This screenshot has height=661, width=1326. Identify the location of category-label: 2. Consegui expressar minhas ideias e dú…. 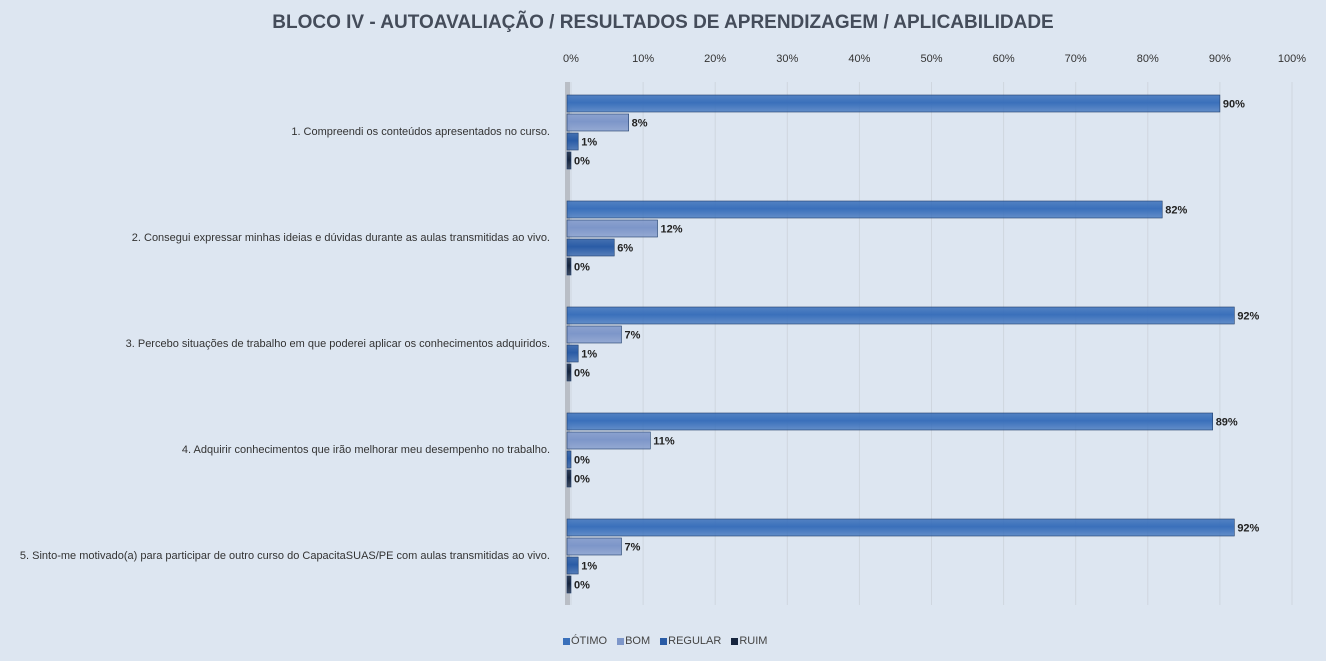
(341, 238).